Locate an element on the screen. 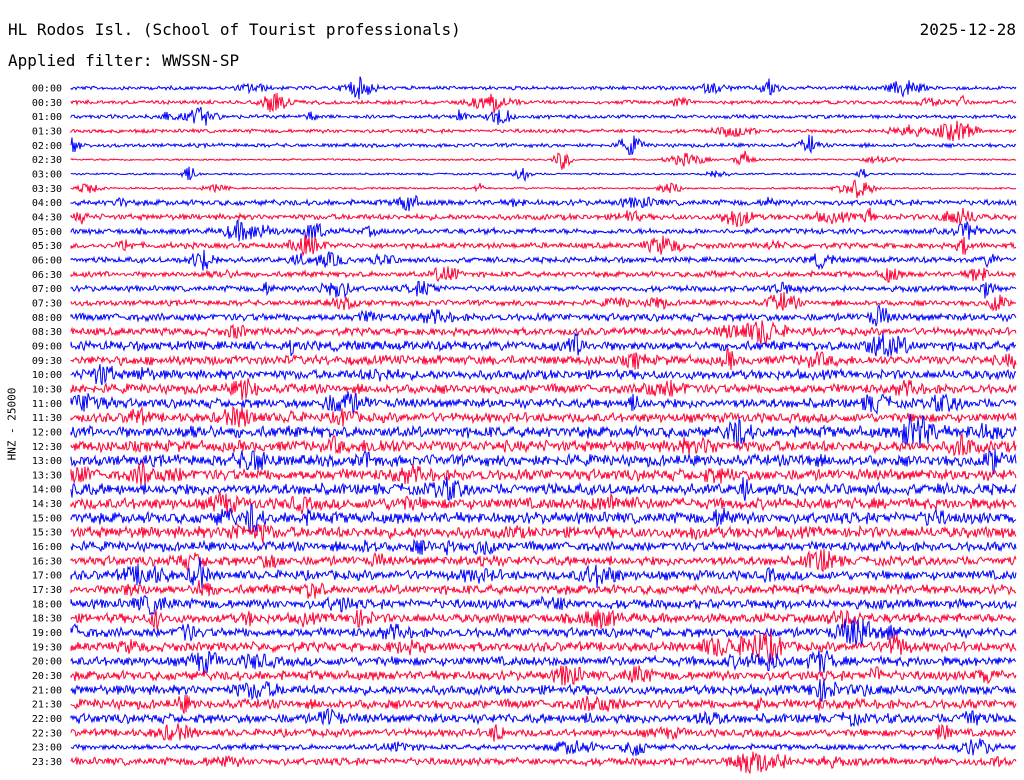 The image size is (1024, 780). time-tick-label: 18:00 is located at coordinates (47, 604).